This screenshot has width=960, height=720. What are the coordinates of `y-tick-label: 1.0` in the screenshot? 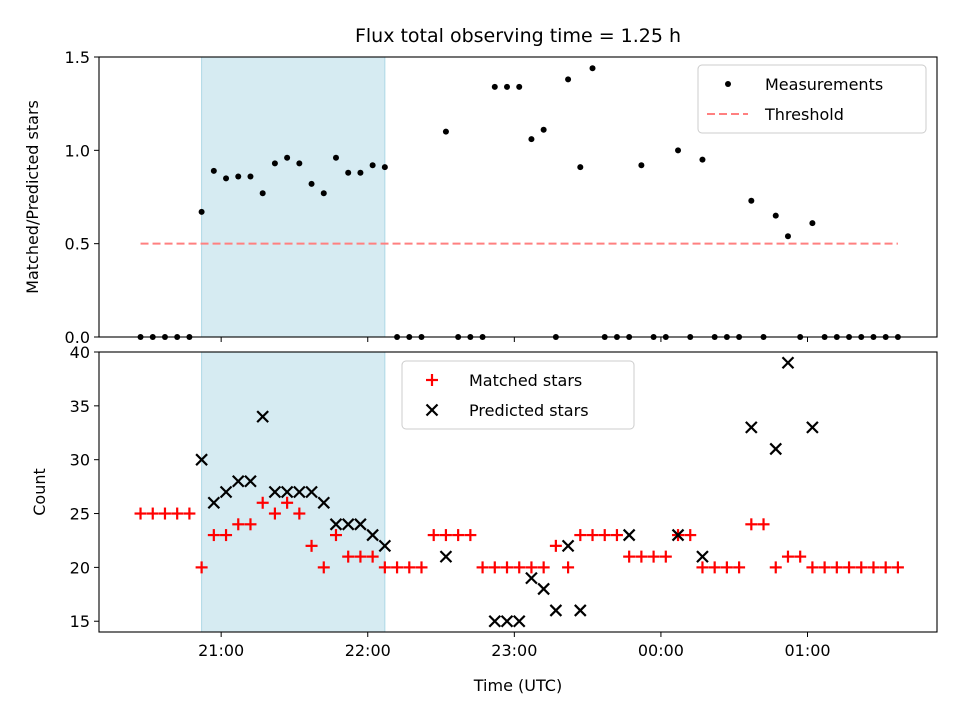 It's located at (77, 150).